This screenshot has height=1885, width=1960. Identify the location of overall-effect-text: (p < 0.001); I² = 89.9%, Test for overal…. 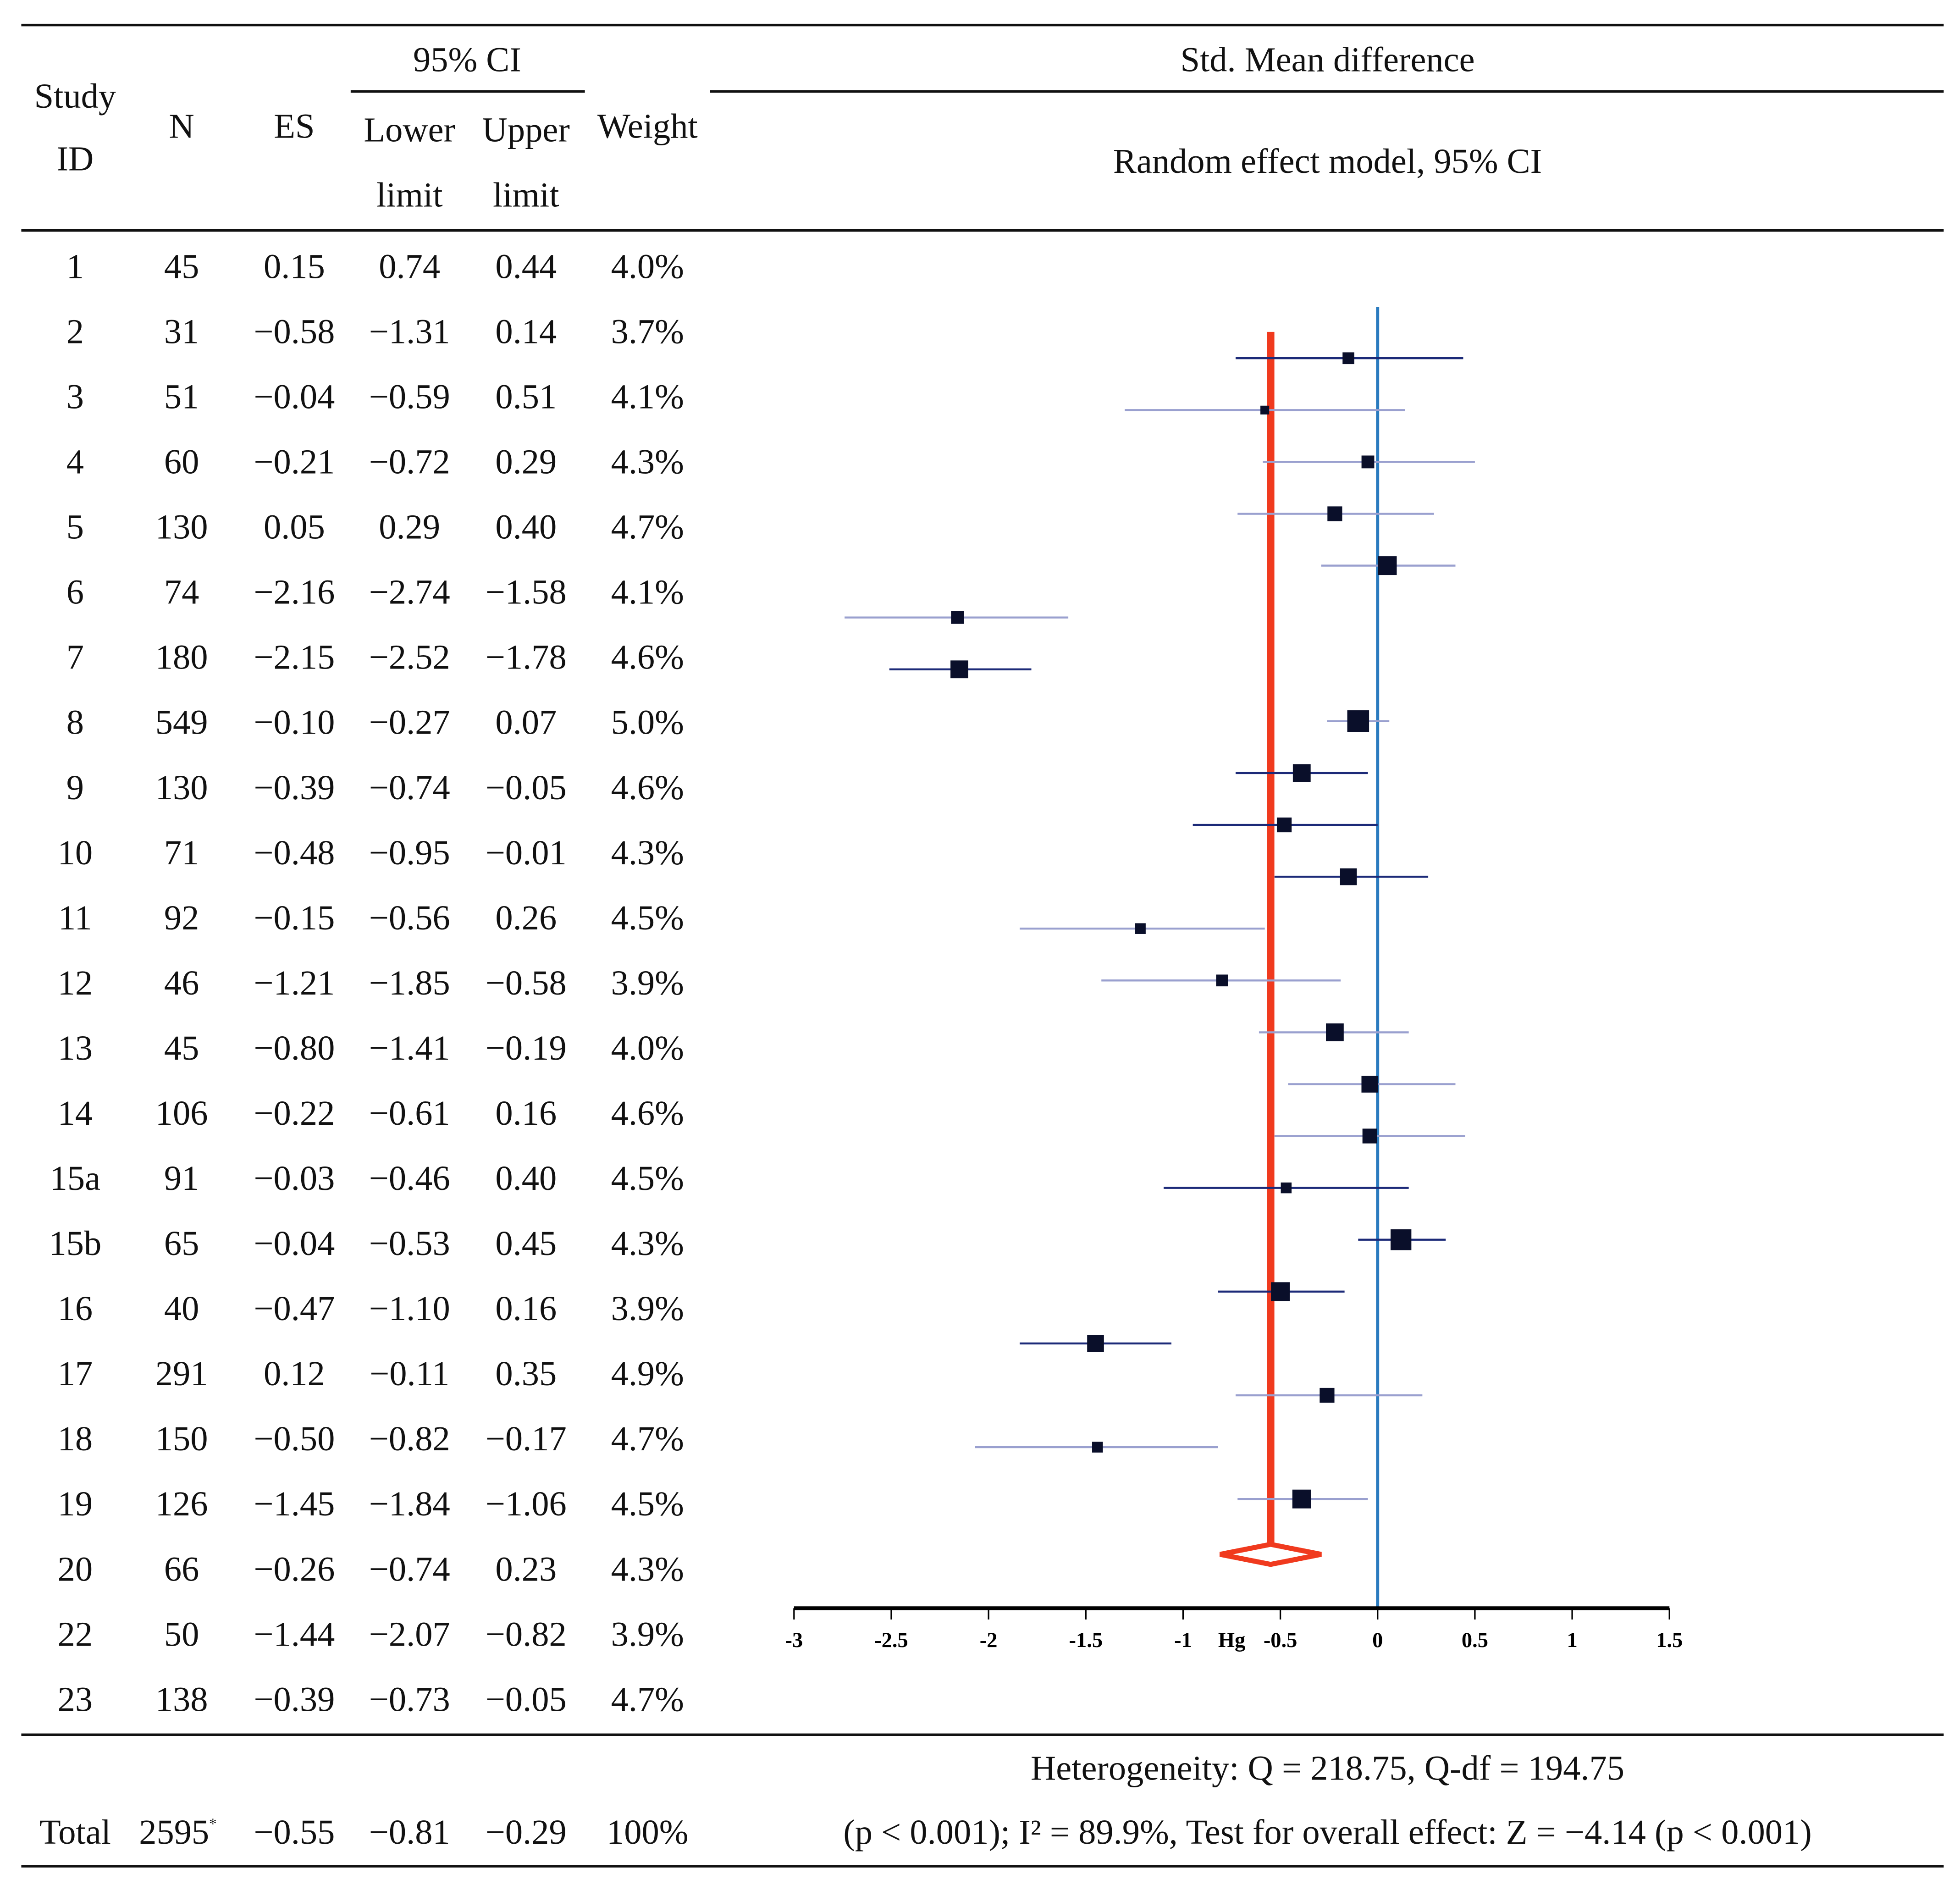
(1327, 1833).